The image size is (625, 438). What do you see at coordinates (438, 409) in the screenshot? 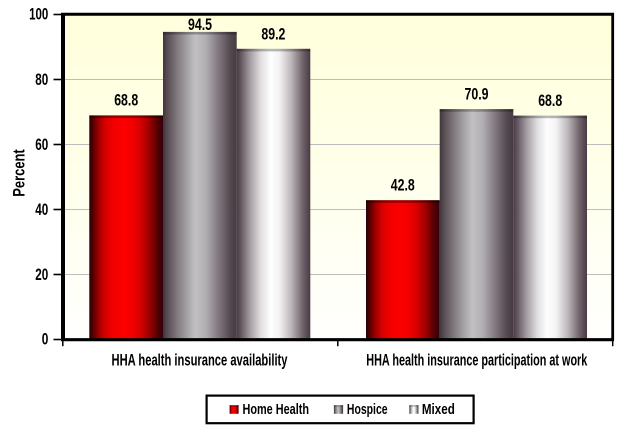
I see `svg-text: Mixed` at bounding box center [438, 409].